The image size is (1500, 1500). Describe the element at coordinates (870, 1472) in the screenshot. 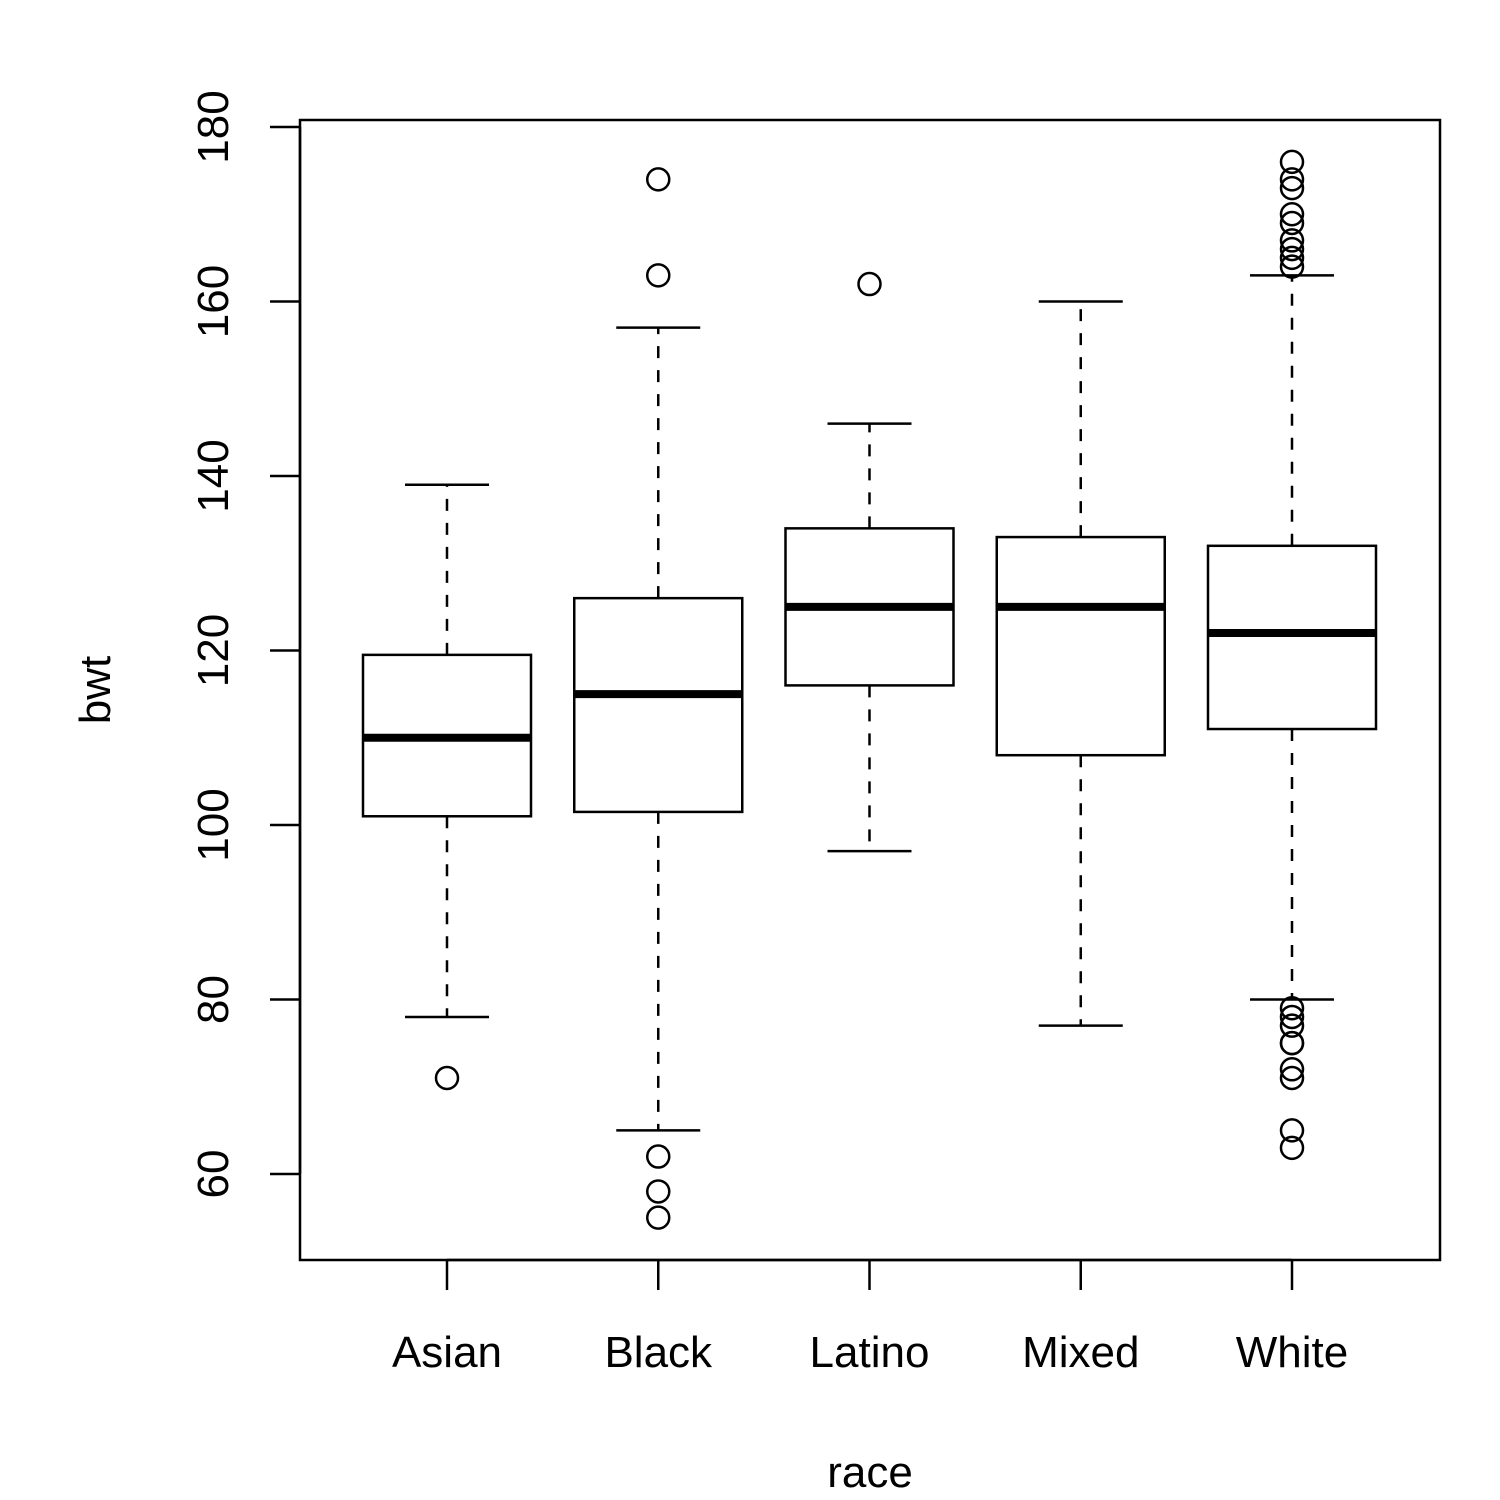

I see `x-axis-label: race` at that location.